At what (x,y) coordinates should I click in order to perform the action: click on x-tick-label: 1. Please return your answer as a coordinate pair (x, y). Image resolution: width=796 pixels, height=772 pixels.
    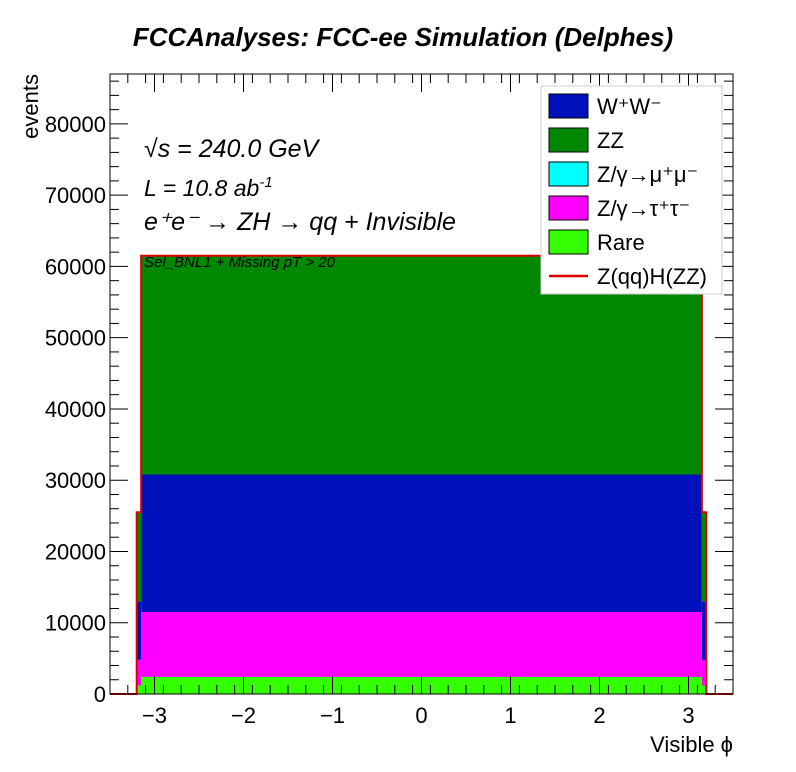
    Looking at the image, I should click on (510, 715).